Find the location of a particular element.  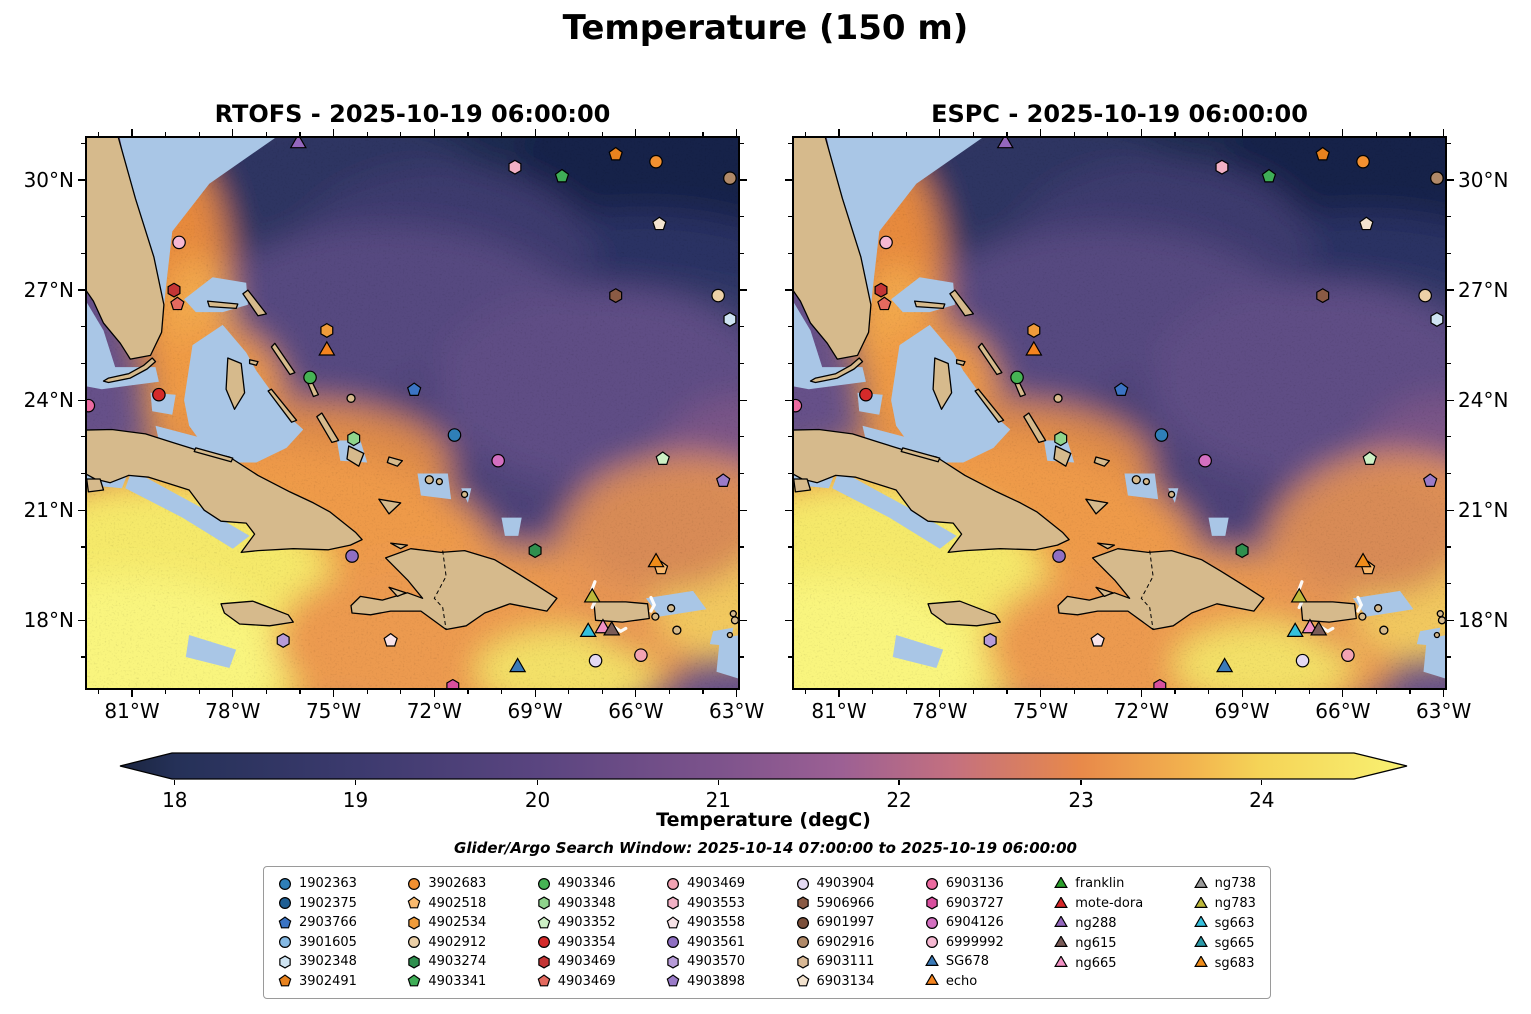

colorbar-tick-label: 18 is located at coordinates (175, 800).